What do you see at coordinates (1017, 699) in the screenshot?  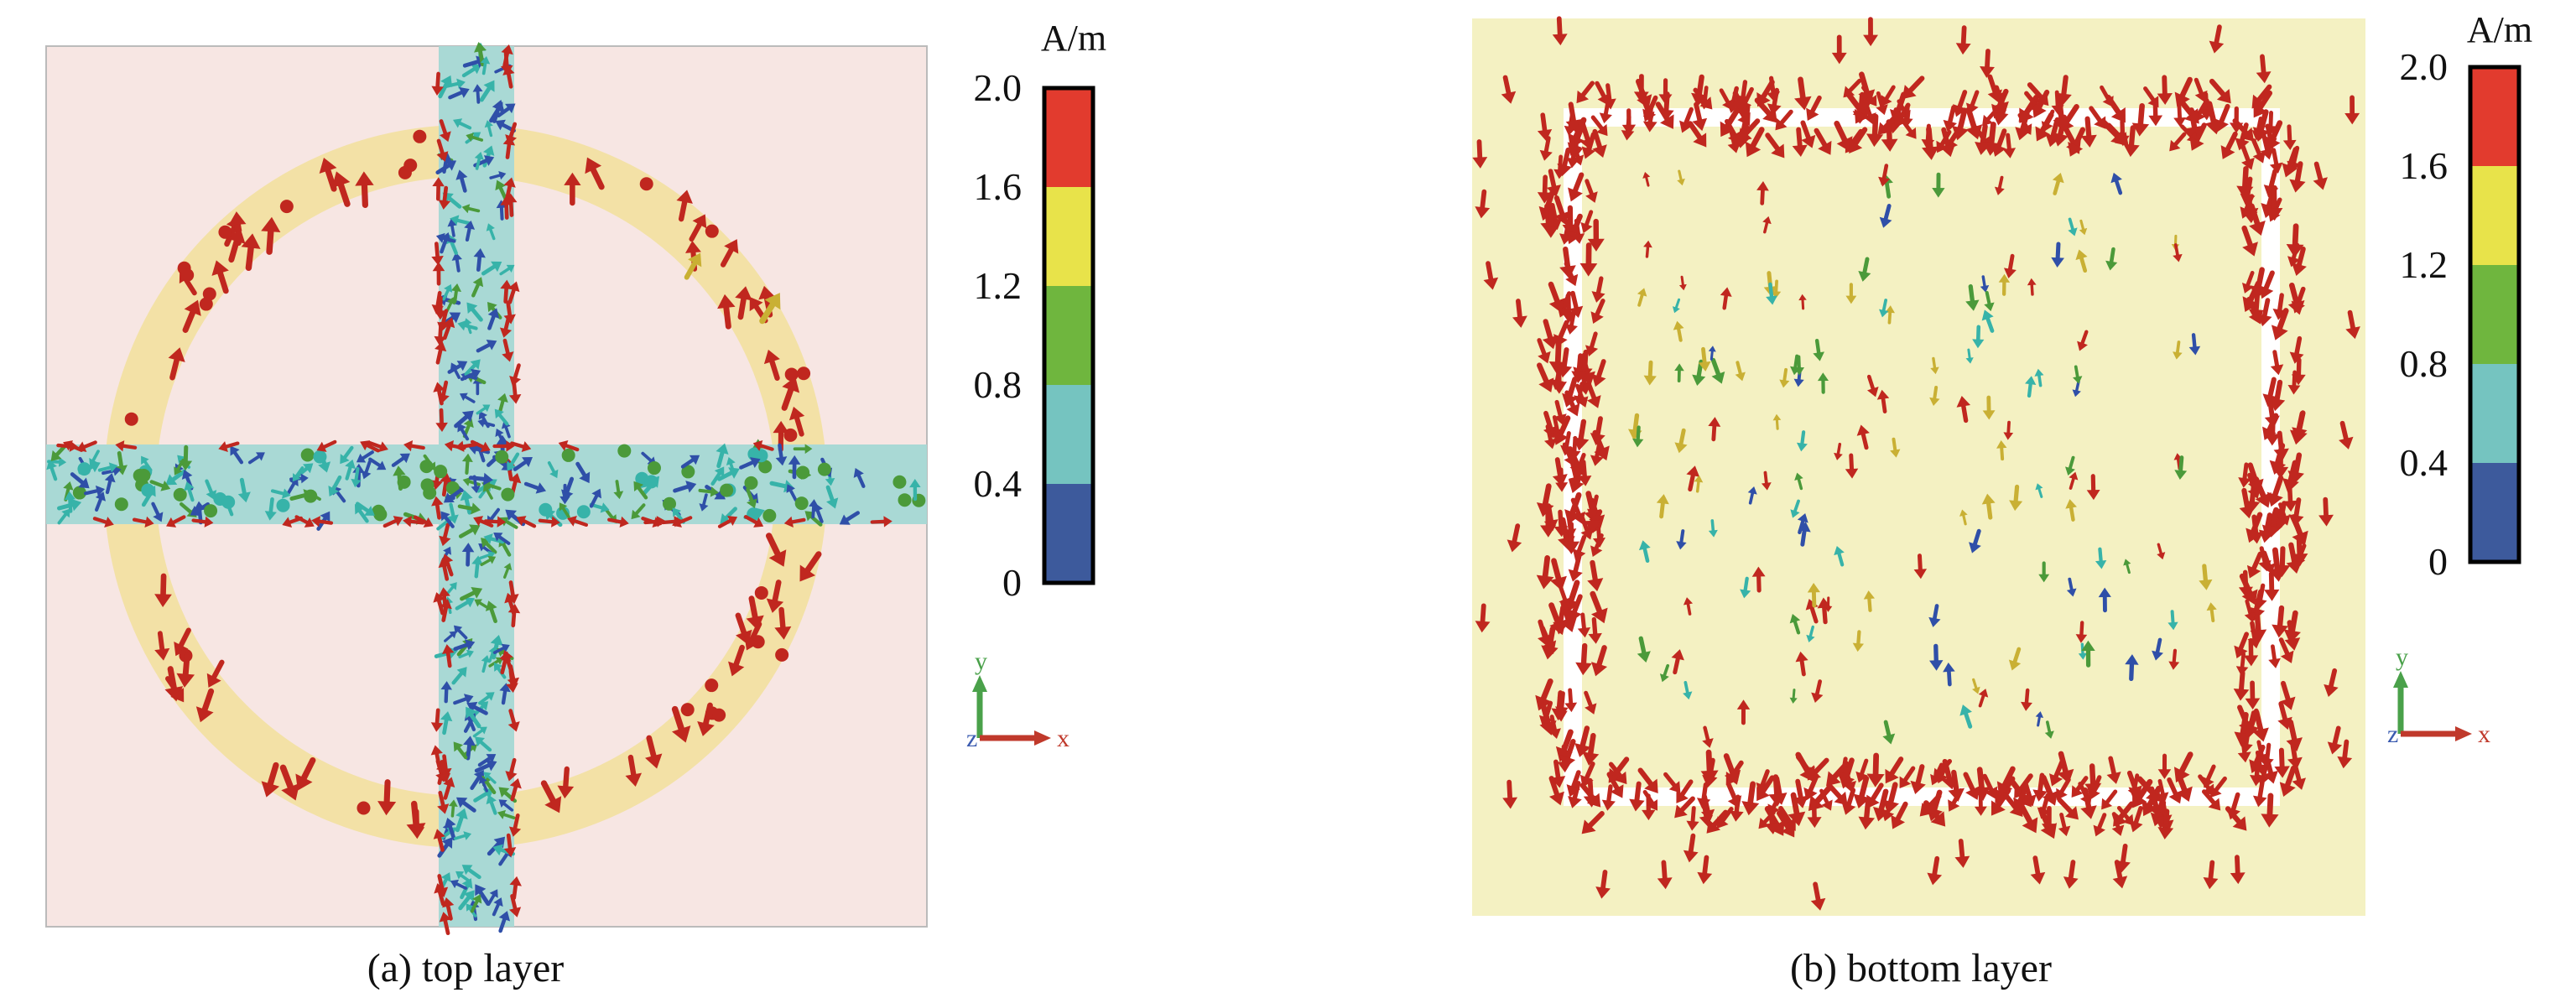 I see `axis-triad-top: y z x` at bounding box center [1017, 699].